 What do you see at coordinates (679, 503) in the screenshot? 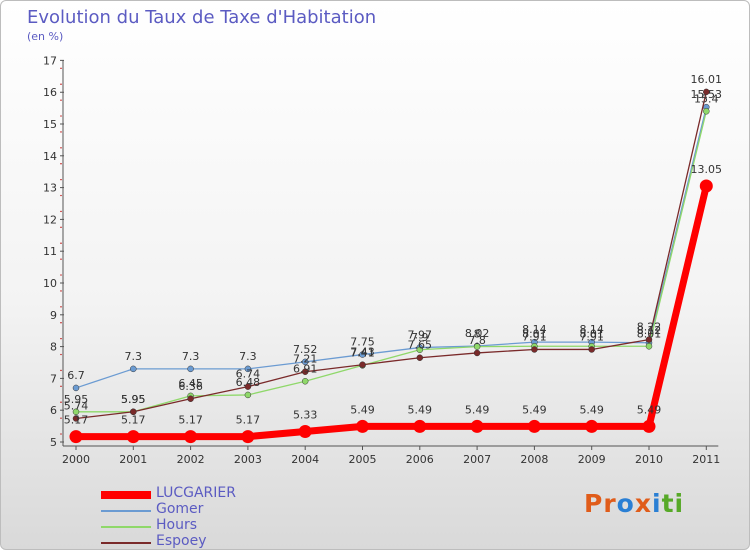
I see `logo-letter: i` at bounding box center [679, 503].